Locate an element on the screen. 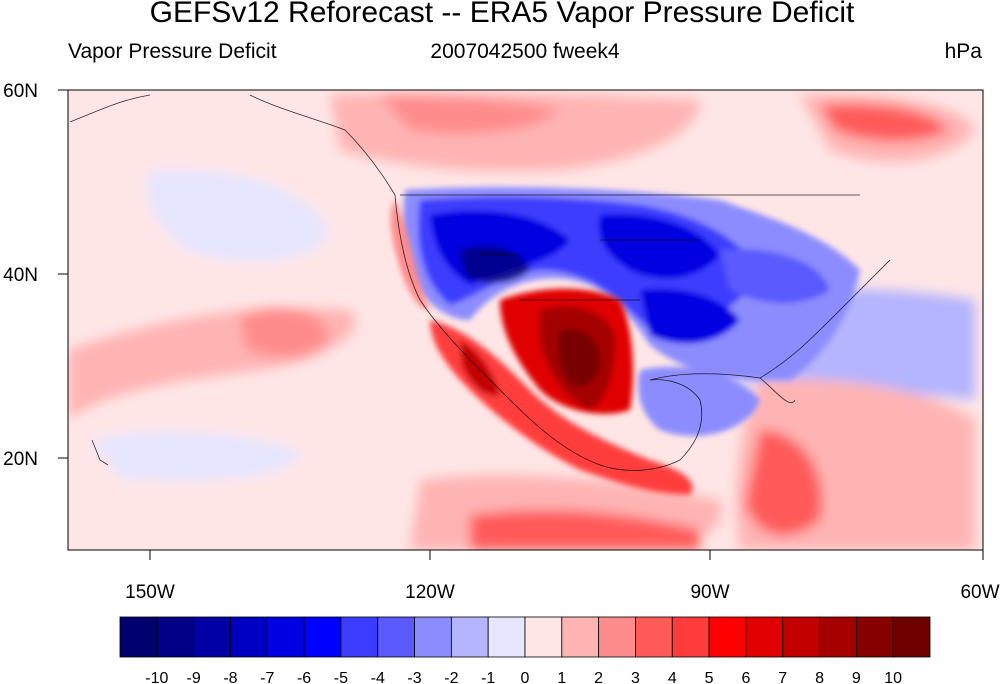  lat-label-20n: 20N is located at coordinates (20, 459).